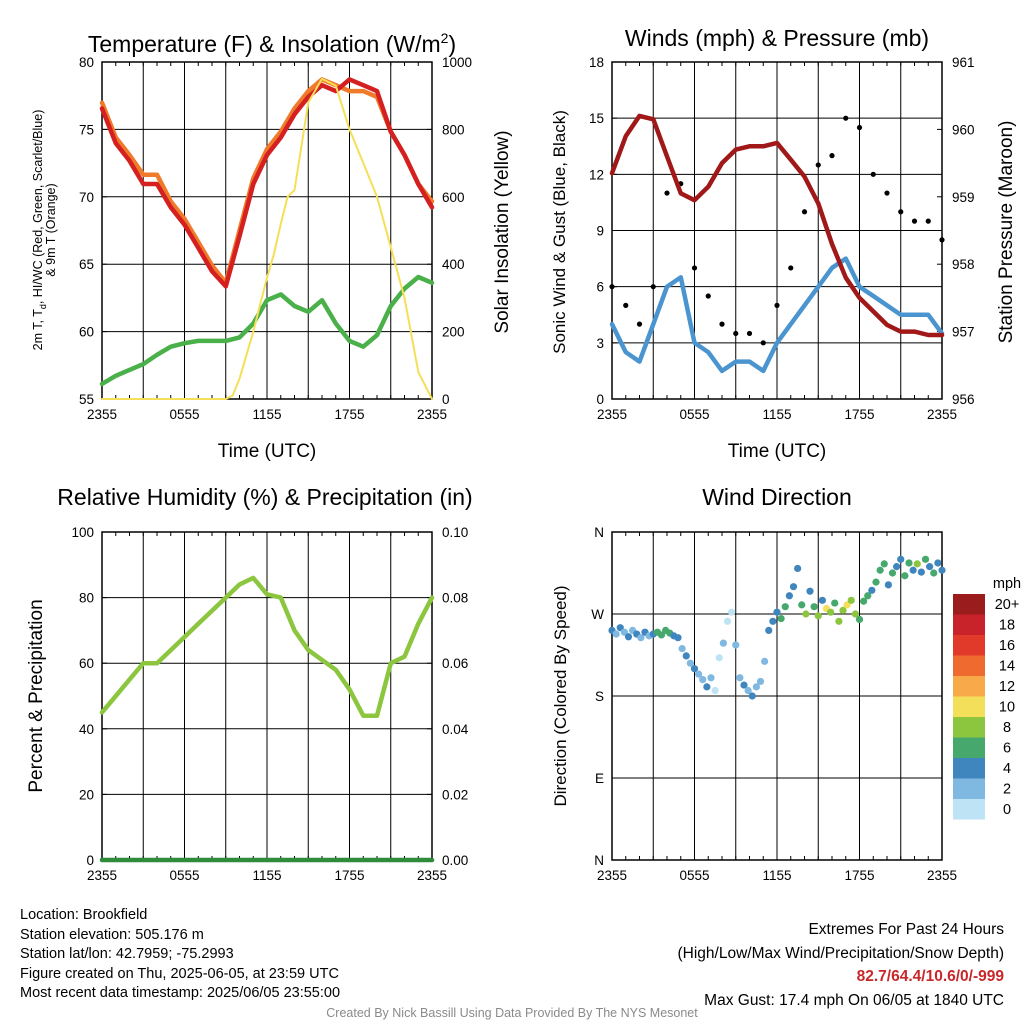 The width and height of the screenshot is (1024, 1024). What do you see at coordinates (112, 934) in the screenshot?
I see `station-elevation: Station elevation: 505.176 m` at bounding box center [112, 934].